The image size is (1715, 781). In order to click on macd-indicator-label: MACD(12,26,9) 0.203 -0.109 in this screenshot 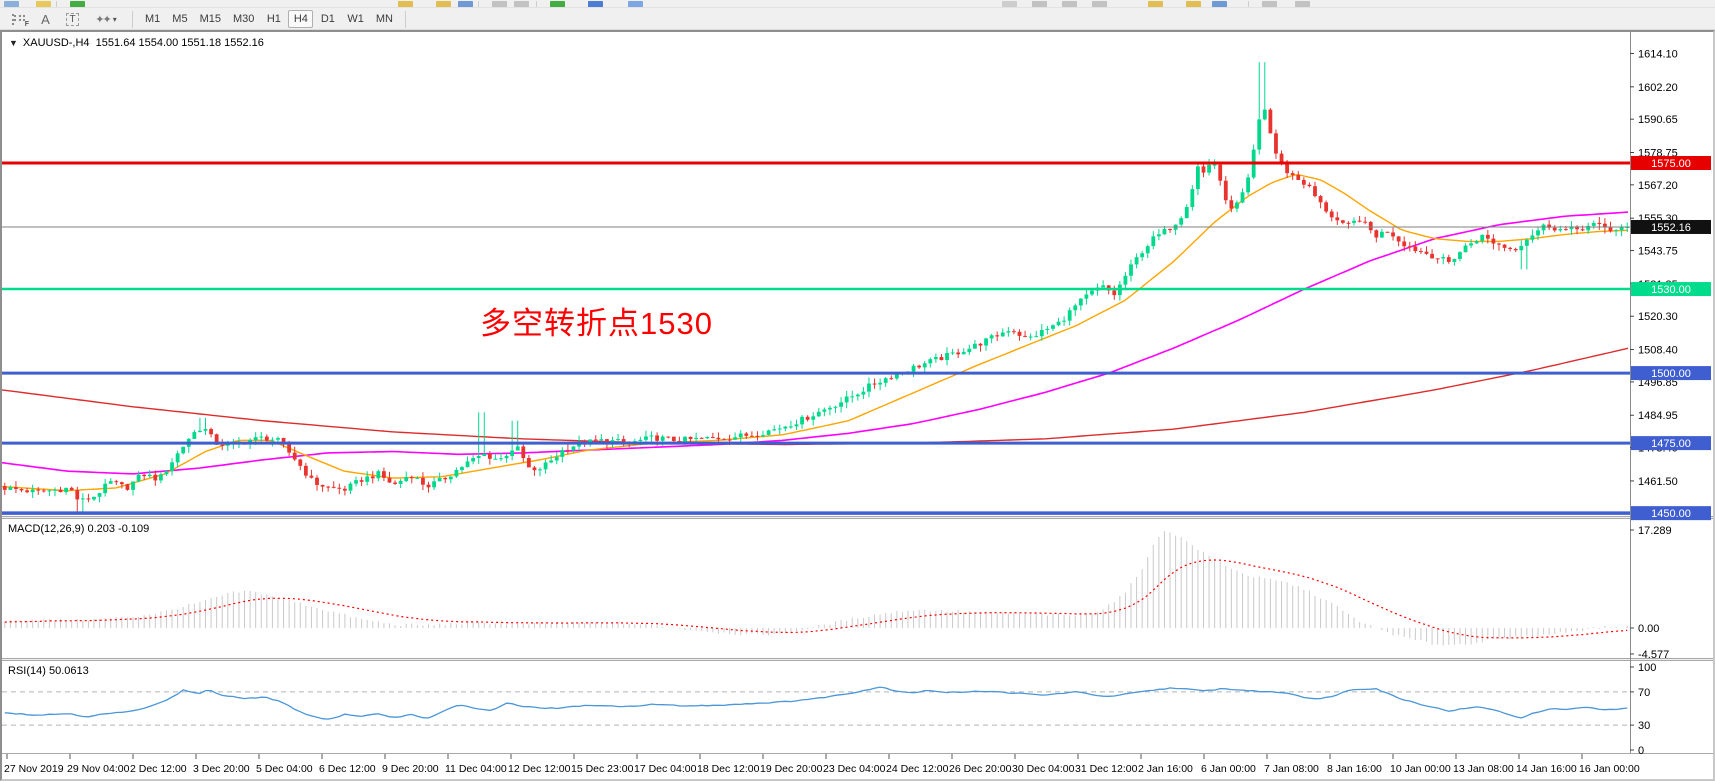, I will do `click(79, 529)`.